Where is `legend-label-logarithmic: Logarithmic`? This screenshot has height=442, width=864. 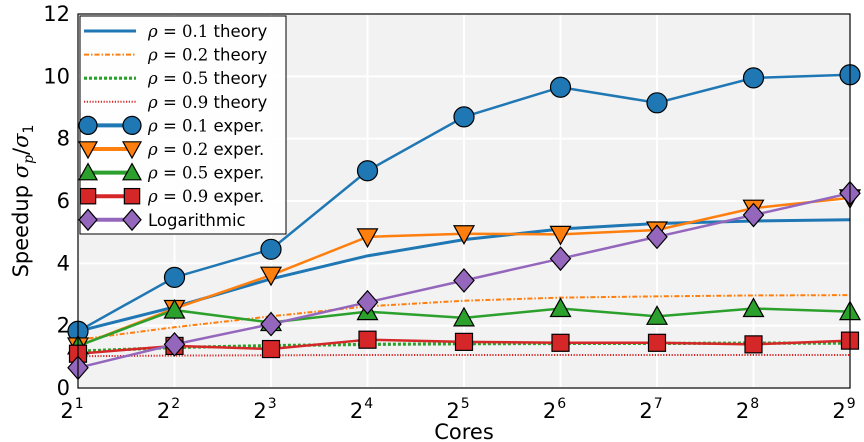 legend-label-logarithmic: Logarithmic is located at coordinates (197, 220).